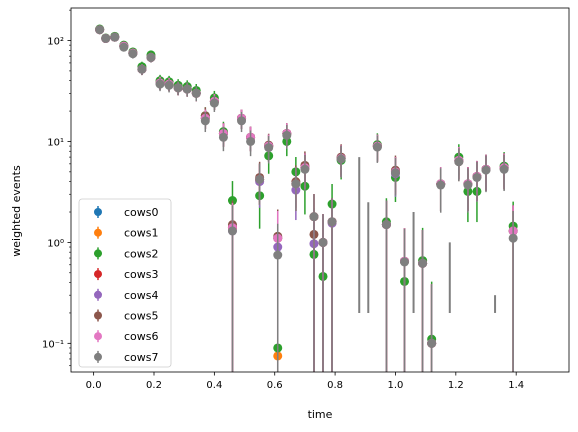 The width and height of the screenshot is (578, 432). Describe the element at coordinates (94, 385) in the screenshot. I see `x-tick-label: 0.0` at that location.